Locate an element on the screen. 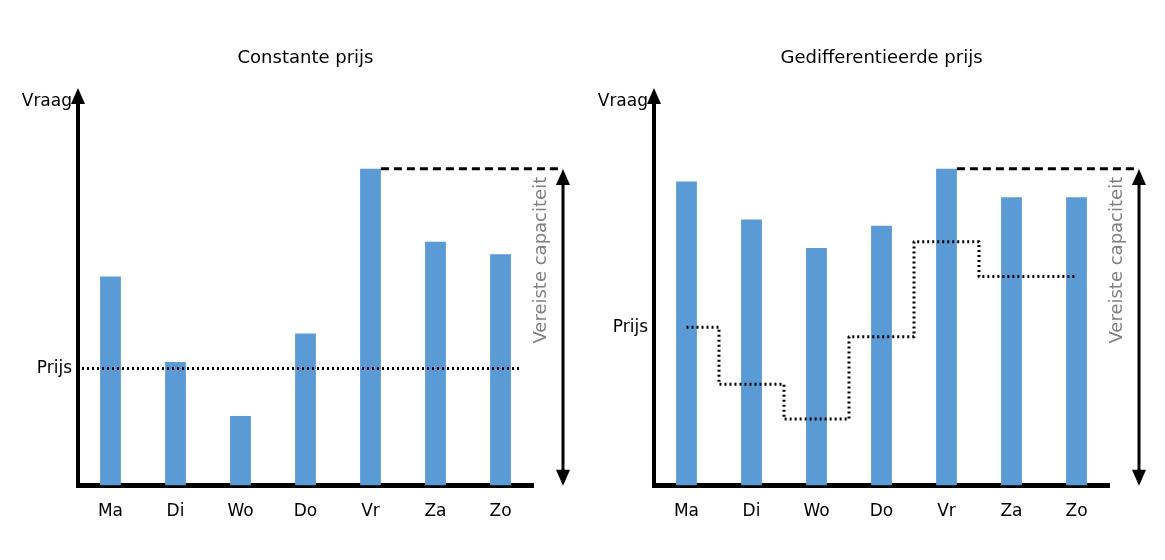 This screenshot has height=560, width=1165. text: Prijs is located at coordinates (630, 325).